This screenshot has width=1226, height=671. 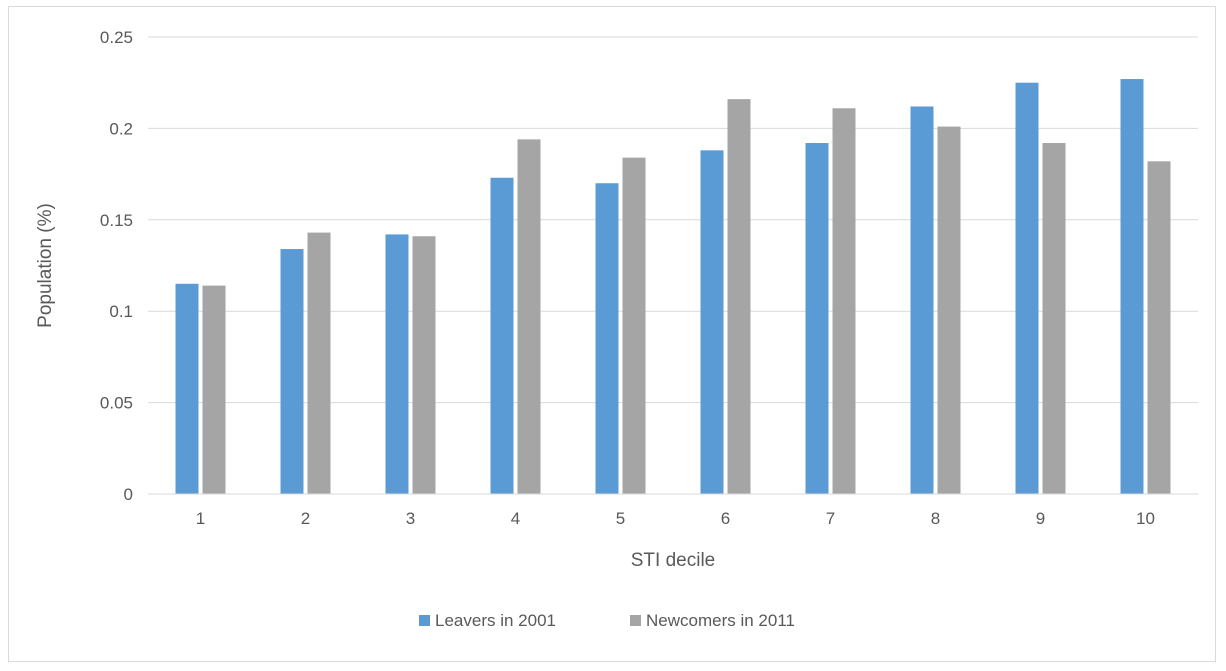 What do you see at coordinates (673, 560) in the screenshot?
I see `x-axis-title: STI decile` at bounding box center [673, 560].